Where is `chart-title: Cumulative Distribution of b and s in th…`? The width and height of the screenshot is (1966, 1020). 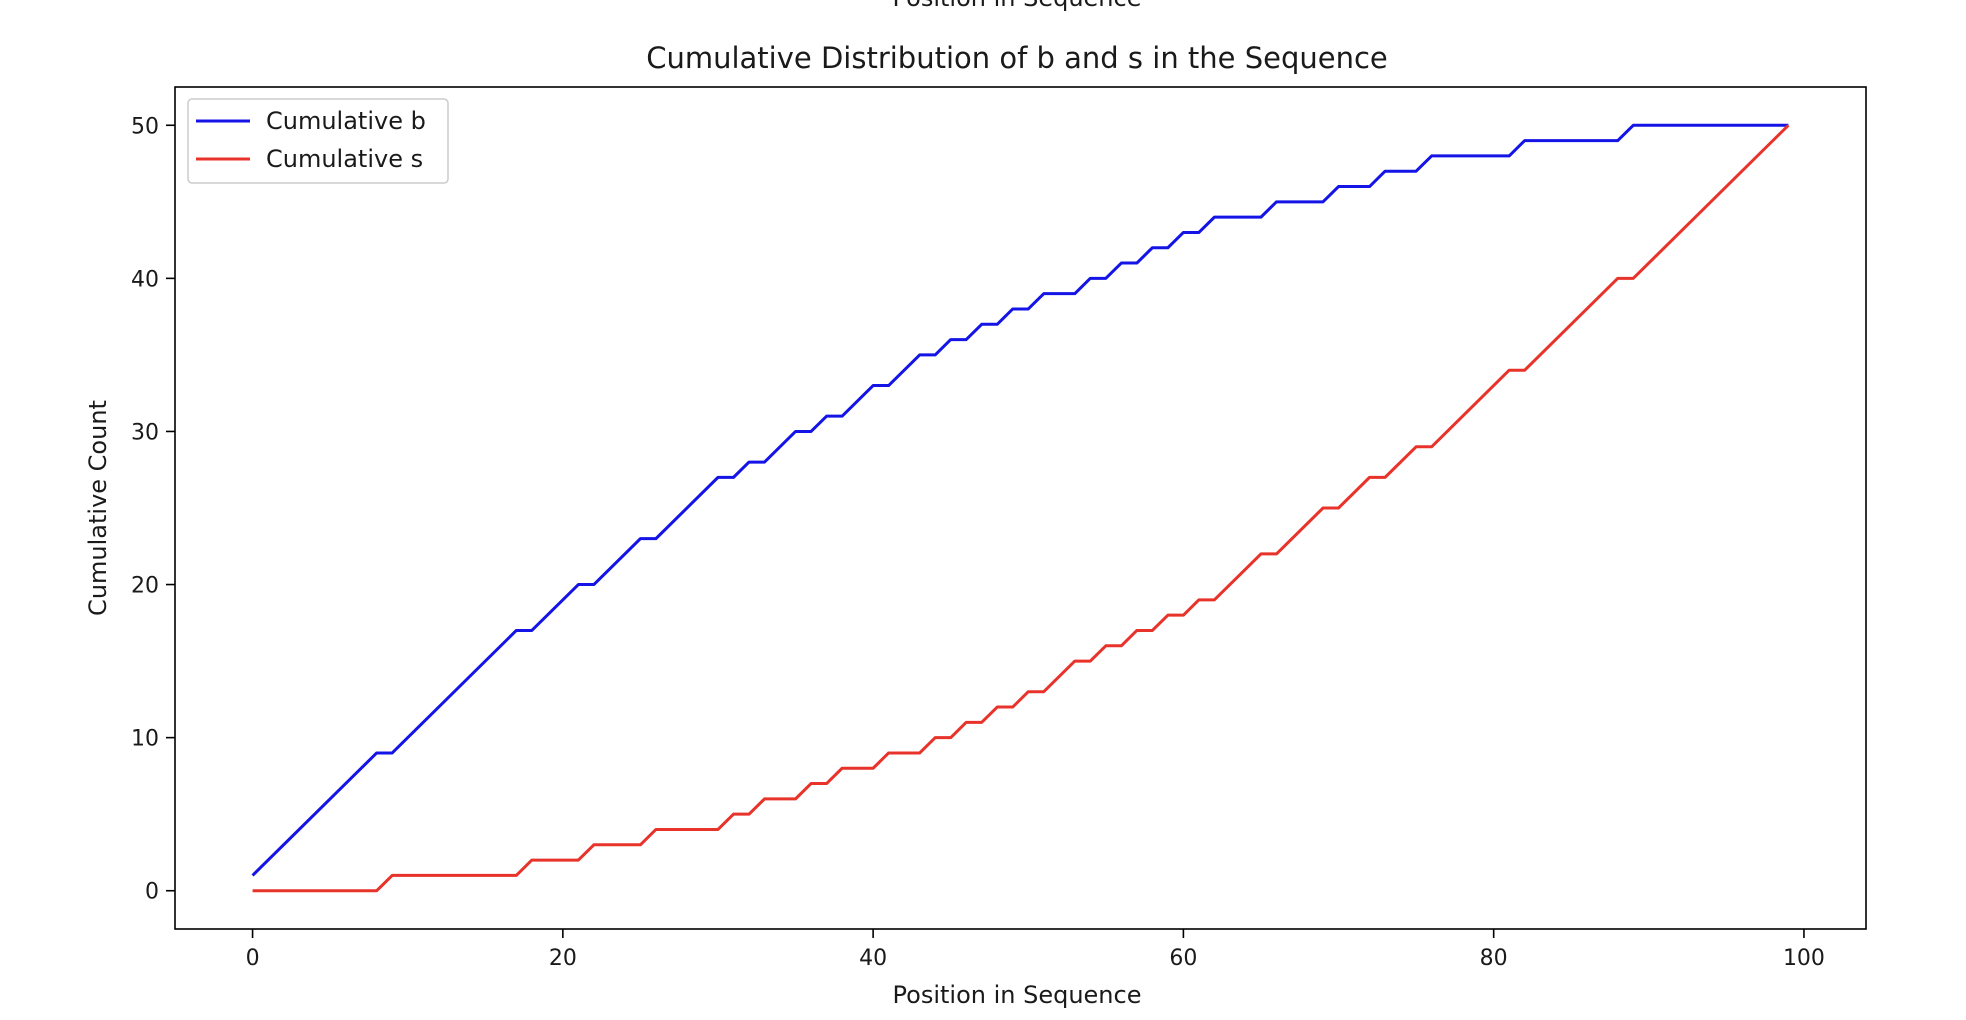 chart-title: Cumulative Distribution of b and s in th… is located at coordinates (1017, 58).